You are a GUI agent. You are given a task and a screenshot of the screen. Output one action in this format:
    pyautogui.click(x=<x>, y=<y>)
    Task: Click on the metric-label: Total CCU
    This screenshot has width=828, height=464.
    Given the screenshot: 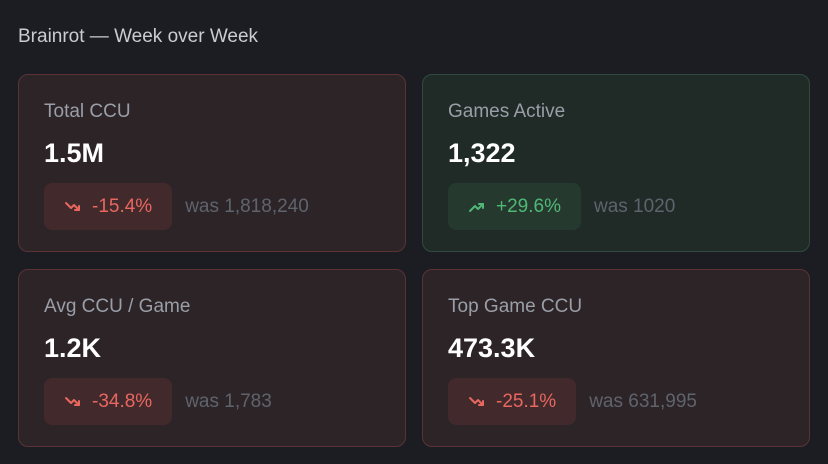 What is the action you would take?
    pyautogui.click(x=87, y=111)
    